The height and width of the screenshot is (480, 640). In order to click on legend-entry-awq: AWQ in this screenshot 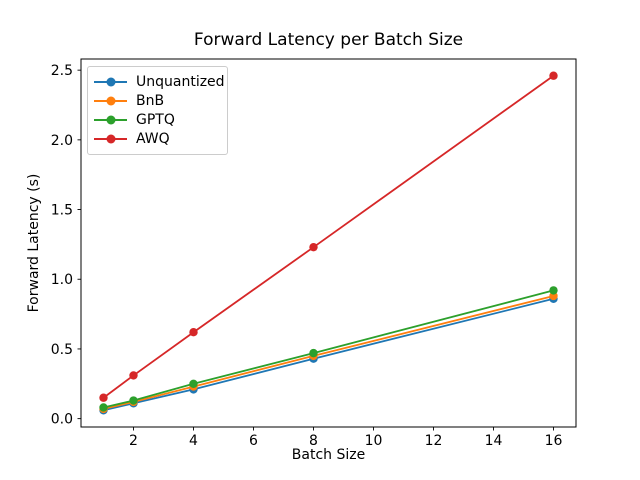, I will do `click(156, 139)`.